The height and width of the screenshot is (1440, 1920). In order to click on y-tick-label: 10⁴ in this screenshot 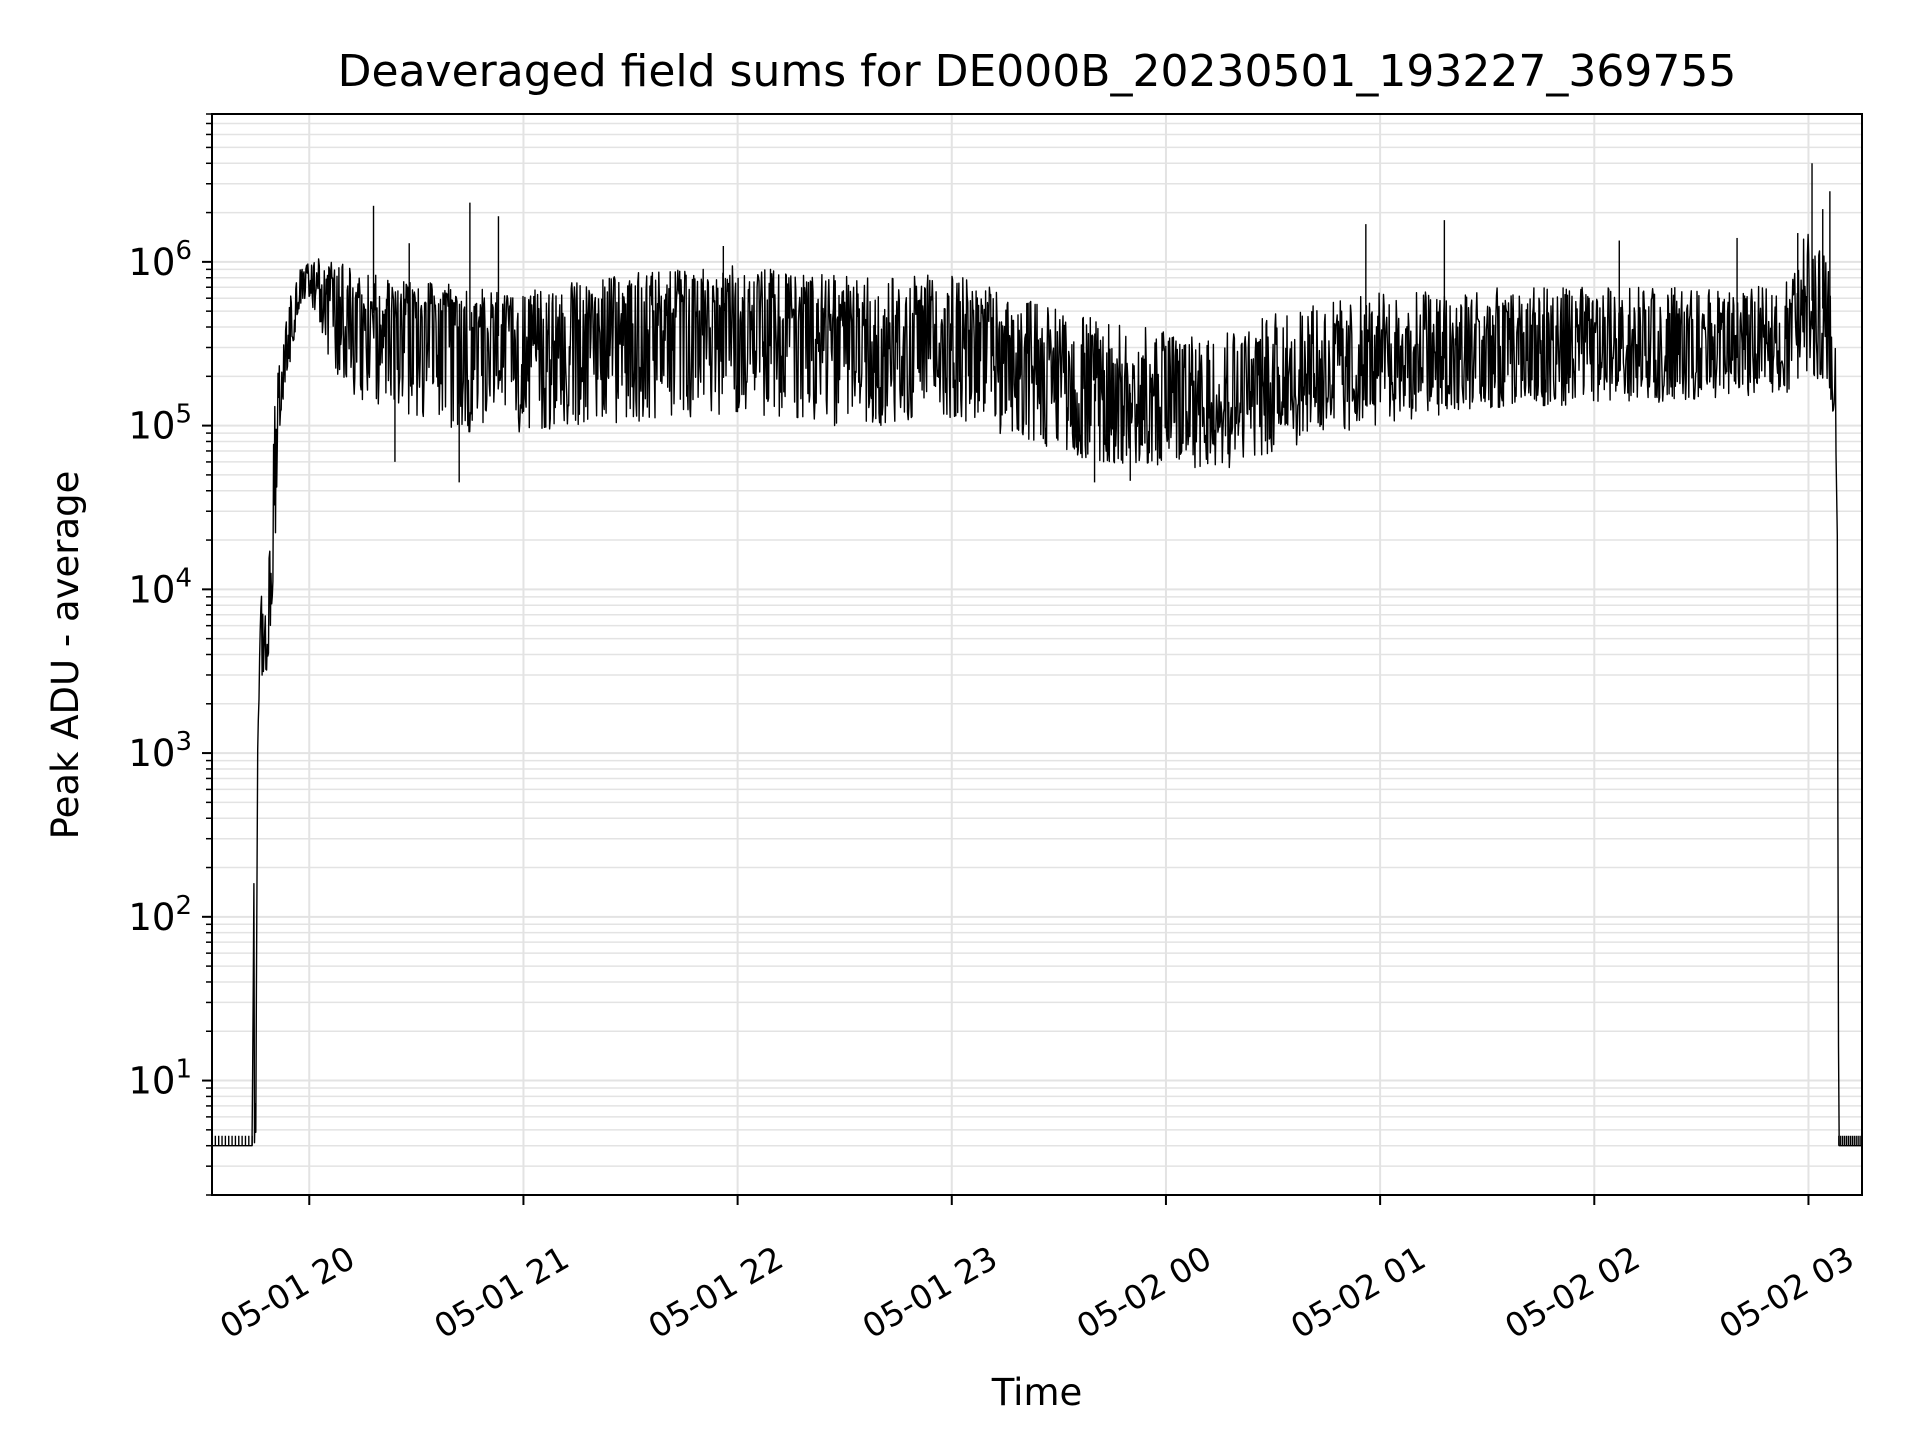, I will do `click(160, 587)`.